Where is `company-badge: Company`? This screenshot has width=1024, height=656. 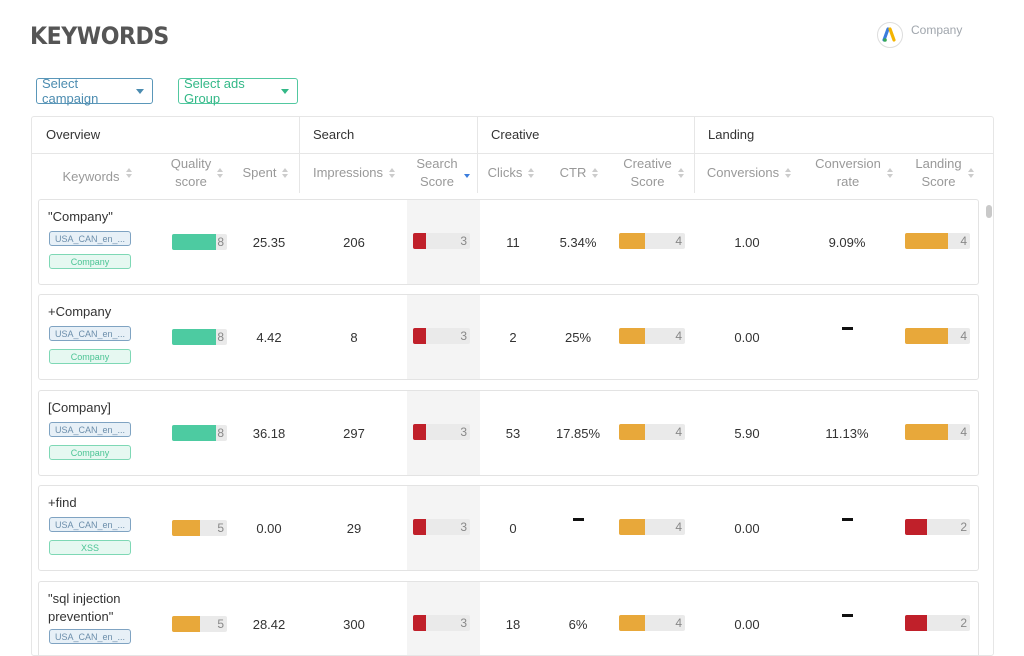 company-badge: Company is located at coordinates (919, 35).